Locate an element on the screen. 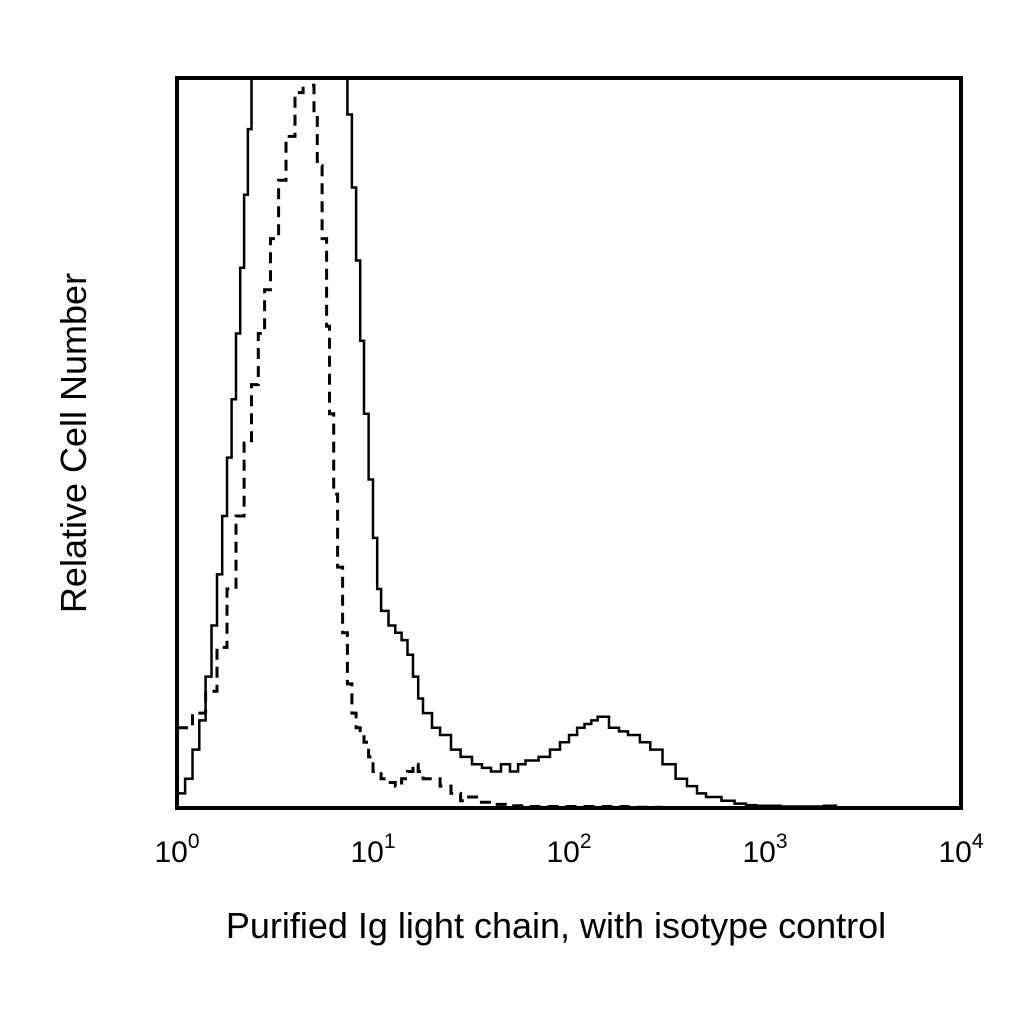 The height and width of the screenshot is (1024, 1024). x-tick-exponent: 0 is located at coordinates (194, 841).